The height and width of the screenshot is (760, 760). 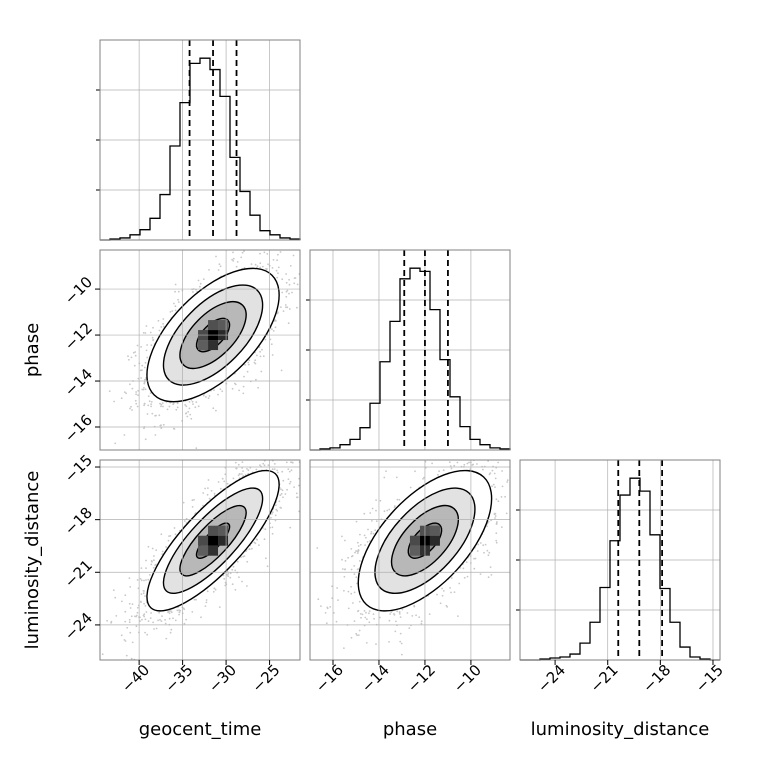 I want to click on contour, so click(x=213, y=335).